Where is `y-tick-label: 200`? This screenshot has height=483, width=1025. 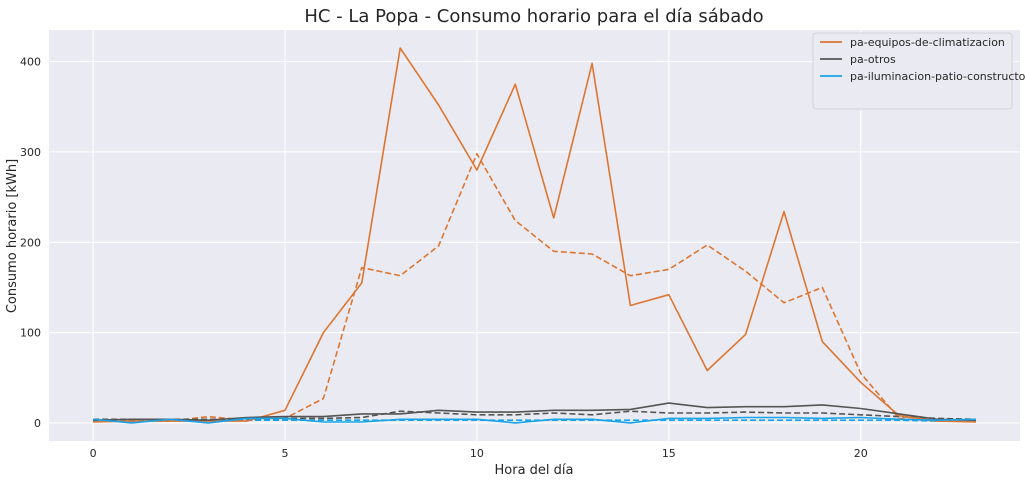 y-tick-label: 200 is located at coordinates (30, 242).